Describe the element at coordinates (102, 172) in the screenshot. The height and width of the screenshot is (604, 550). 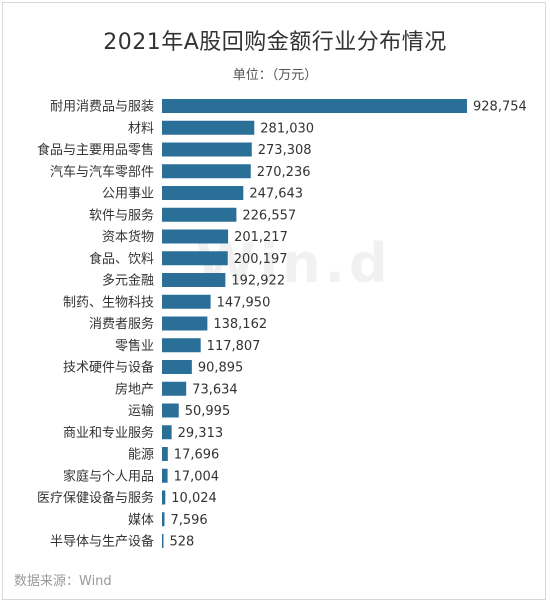
I see `category-label: 汽车与汽车零部件` at that location.